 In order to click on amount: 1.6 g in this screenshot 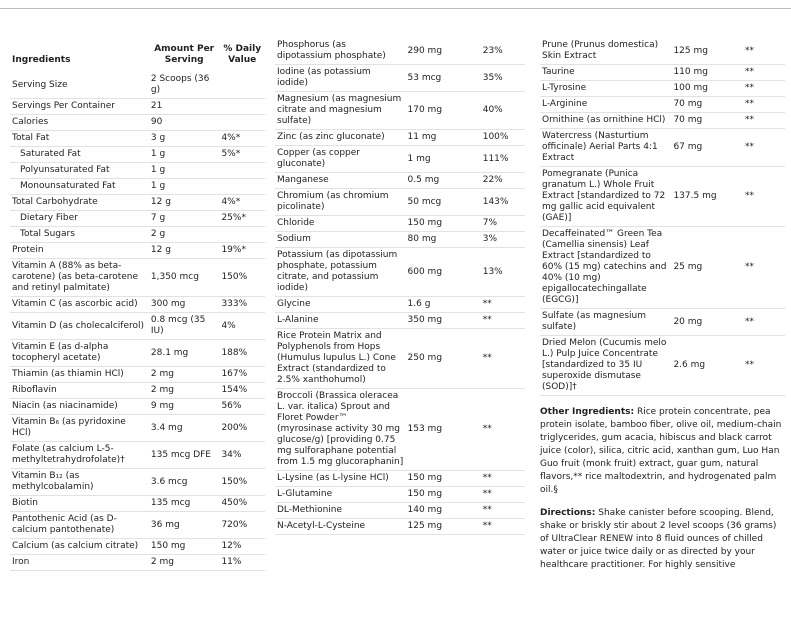, I will do `click(443, 304)`.